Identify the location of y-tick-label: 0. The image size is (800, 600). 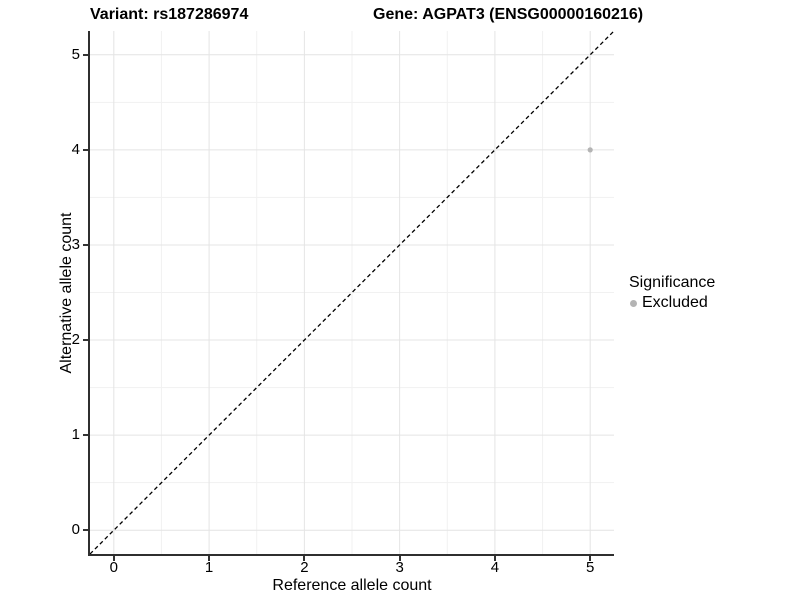
(75, 530).